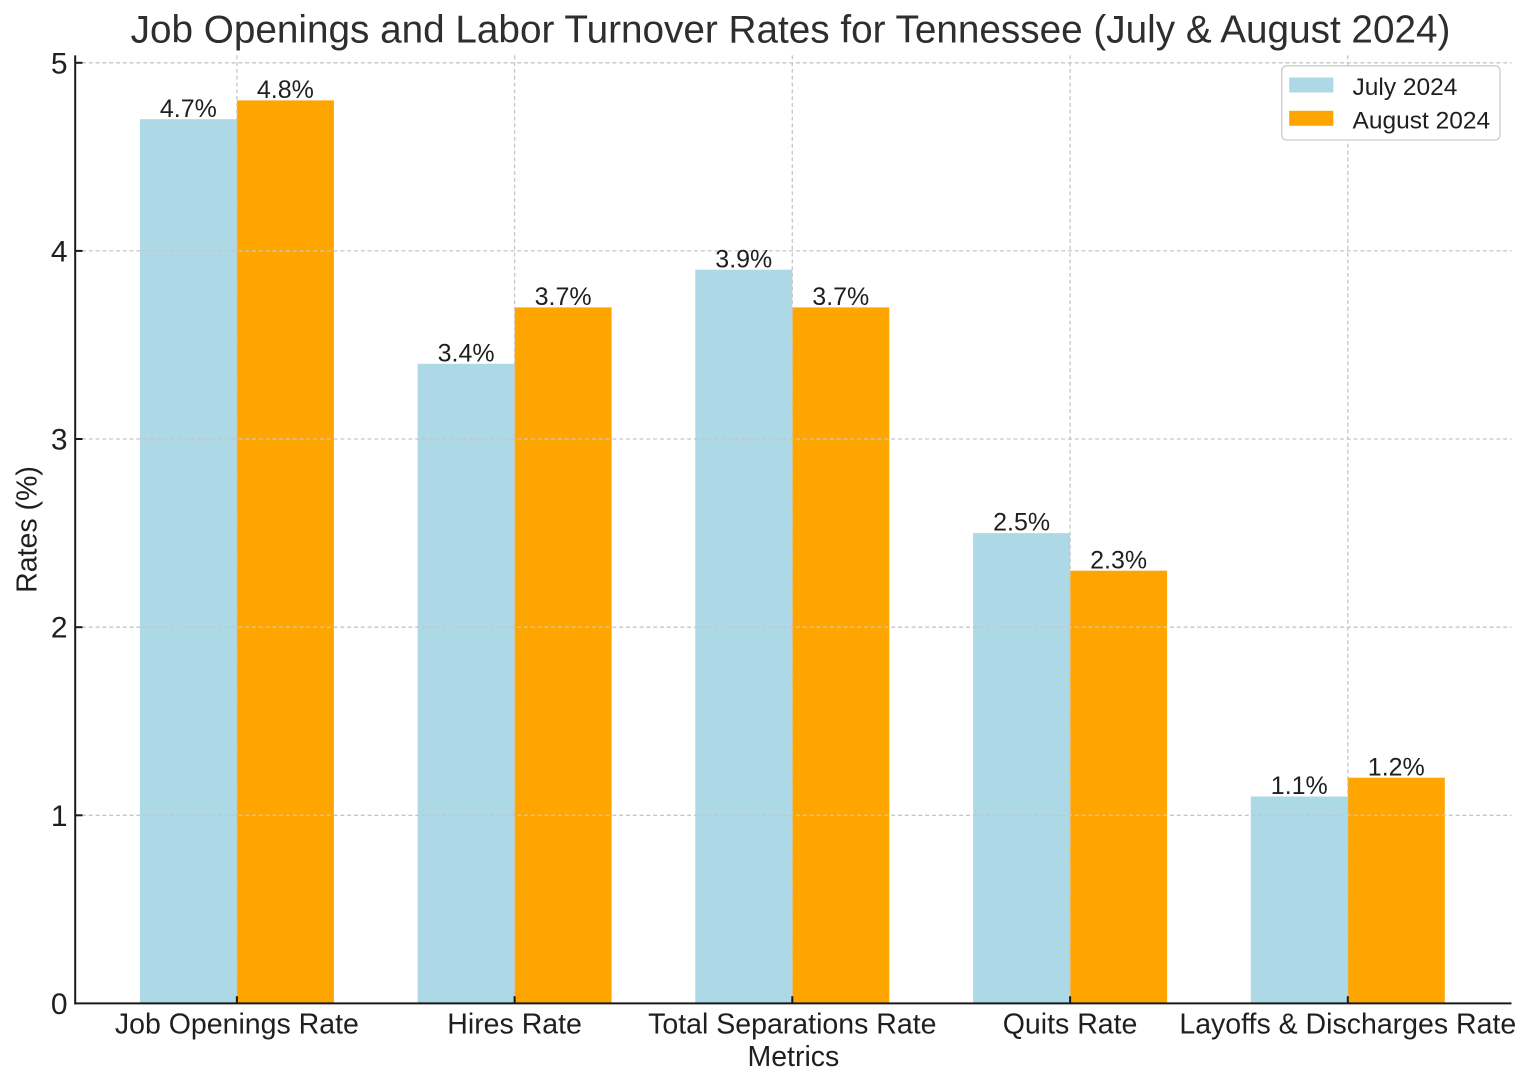 The image size is (1536, 1088). What do you see at coordinates (1347, 1025) in the screenshot?
I see `svg-text: Layoffs & Discharges Rate` at bounding box center [1347, 1025].